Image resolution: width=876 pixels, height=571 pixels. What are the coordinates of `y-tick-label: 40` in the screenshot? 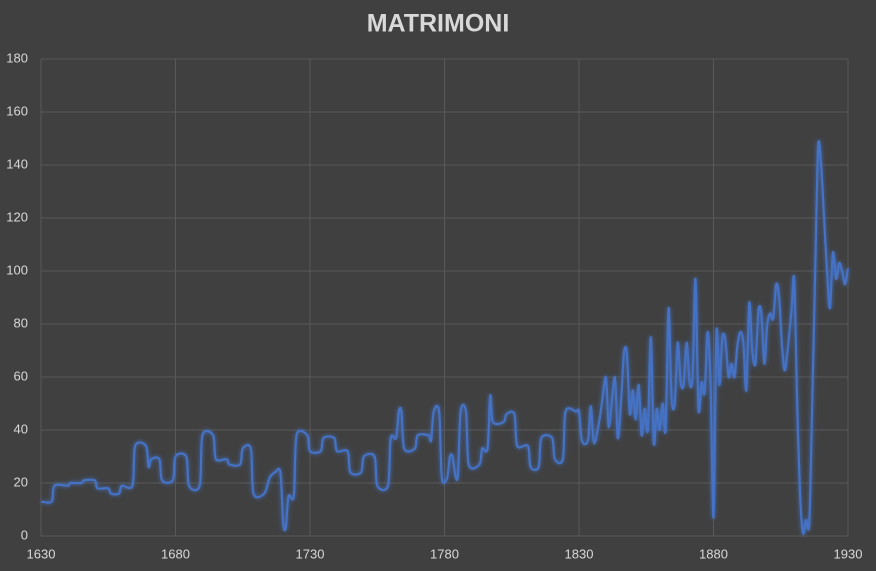 It's located at (21, 428).